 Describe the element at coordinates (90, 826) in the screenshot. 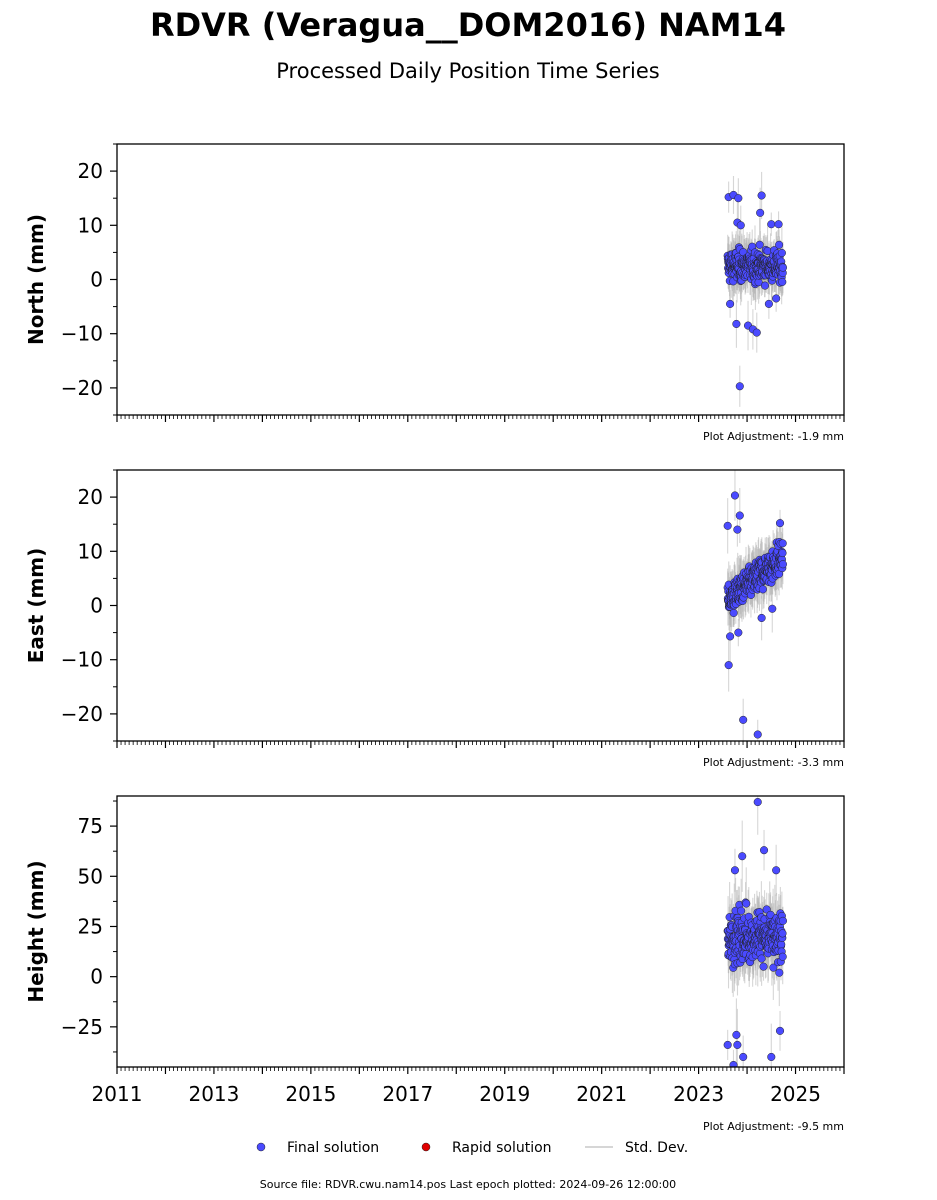

I see `height-ytick-label: 75` at that location.